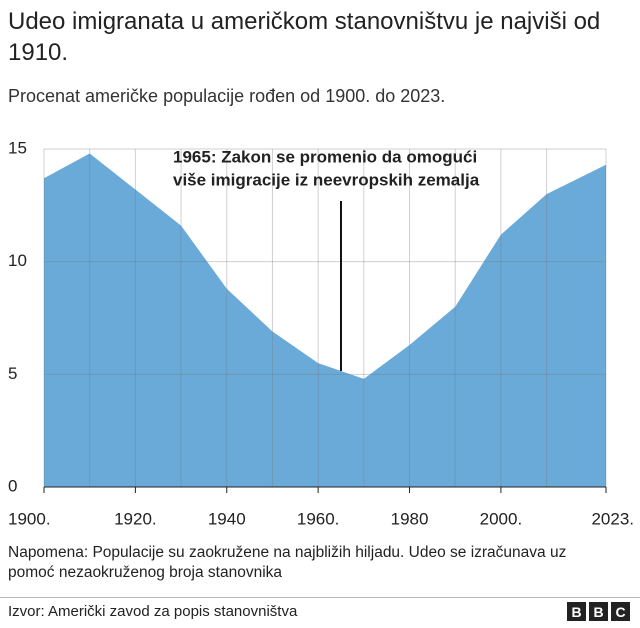 The width and height of the screenshot is (640, 628). I want to click on x-tick-label: 2023., so click(612, 518).